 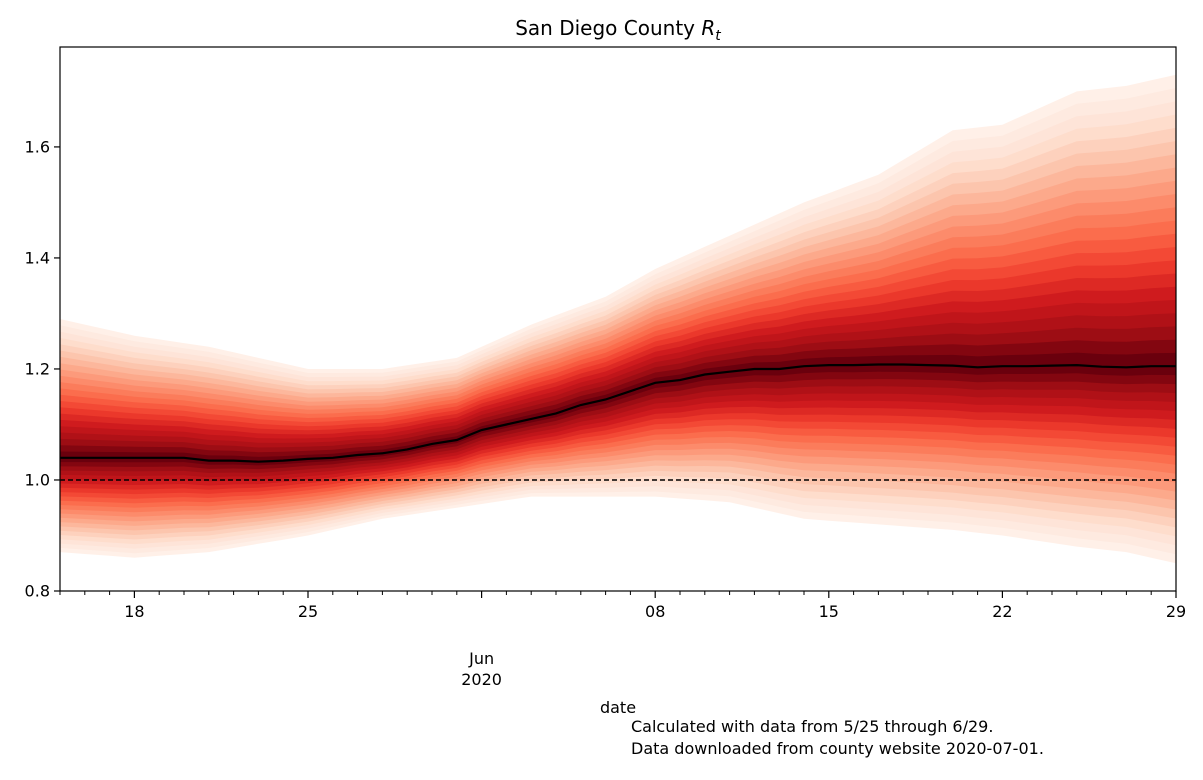 I want to click on x-tick-label: Jun 2020, so click(x=481, y=669).